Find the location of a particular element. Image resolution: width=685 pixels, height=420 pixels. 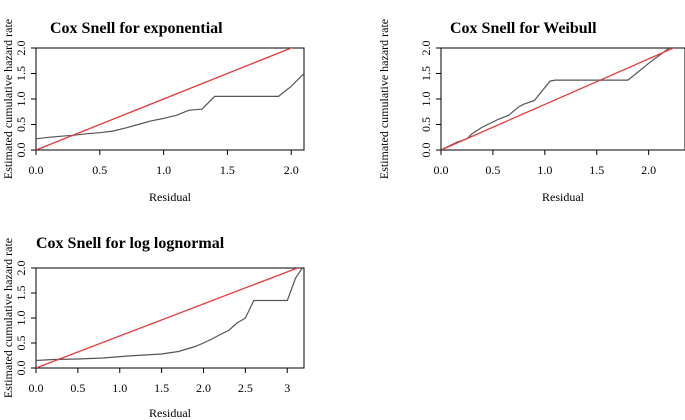

chart-title: Cox Snell for exponential is located at coordinates (136, 28).